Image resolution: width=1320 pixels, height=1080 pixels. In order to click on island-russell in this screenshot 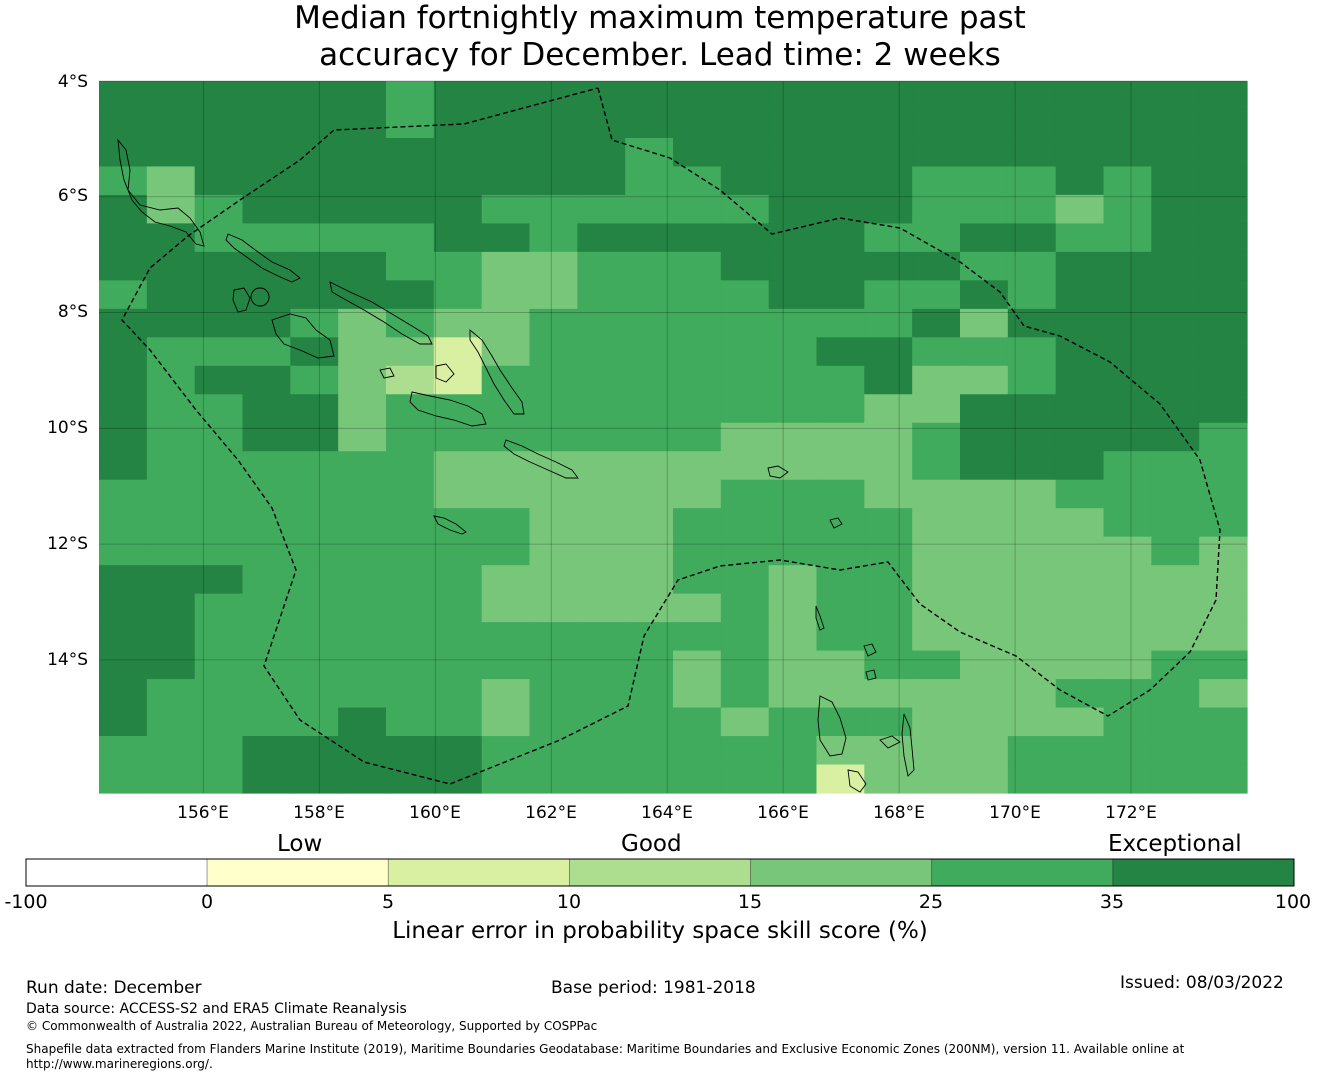, I will do `click(387, 373)`.